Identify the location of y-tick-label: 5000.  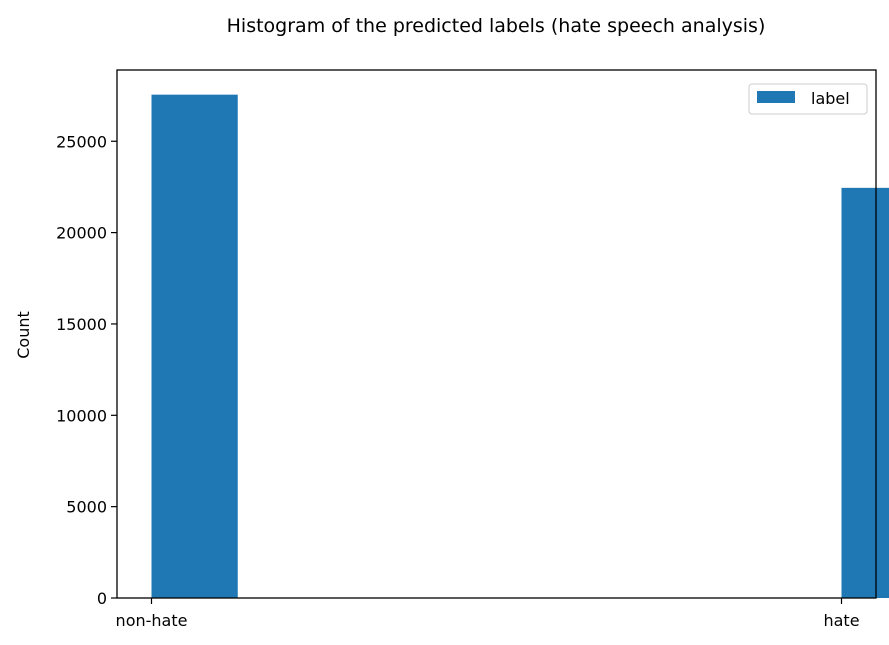
(86, 507).